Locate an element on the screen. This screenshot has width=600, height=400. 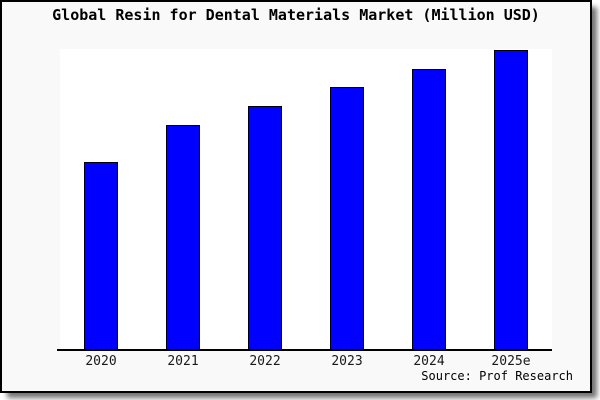
x-tick-label-2025e: 2025e is located at coordinates (511, 361).